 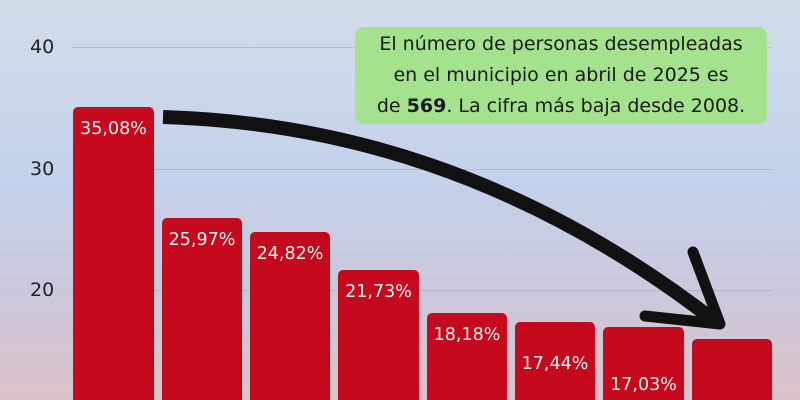 I want to click on bar-label: 18,18%, so click(x=467, y=335).